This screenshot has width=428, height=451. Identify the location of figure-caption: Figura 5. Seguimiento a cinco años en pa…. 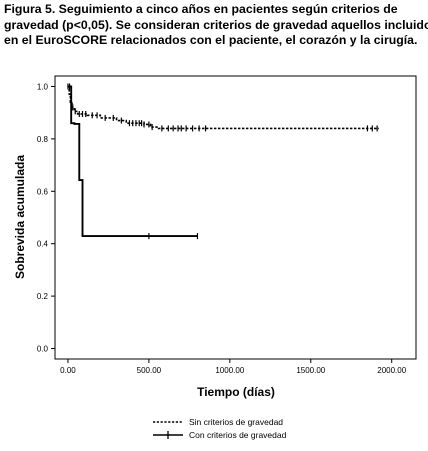
(216, 25).